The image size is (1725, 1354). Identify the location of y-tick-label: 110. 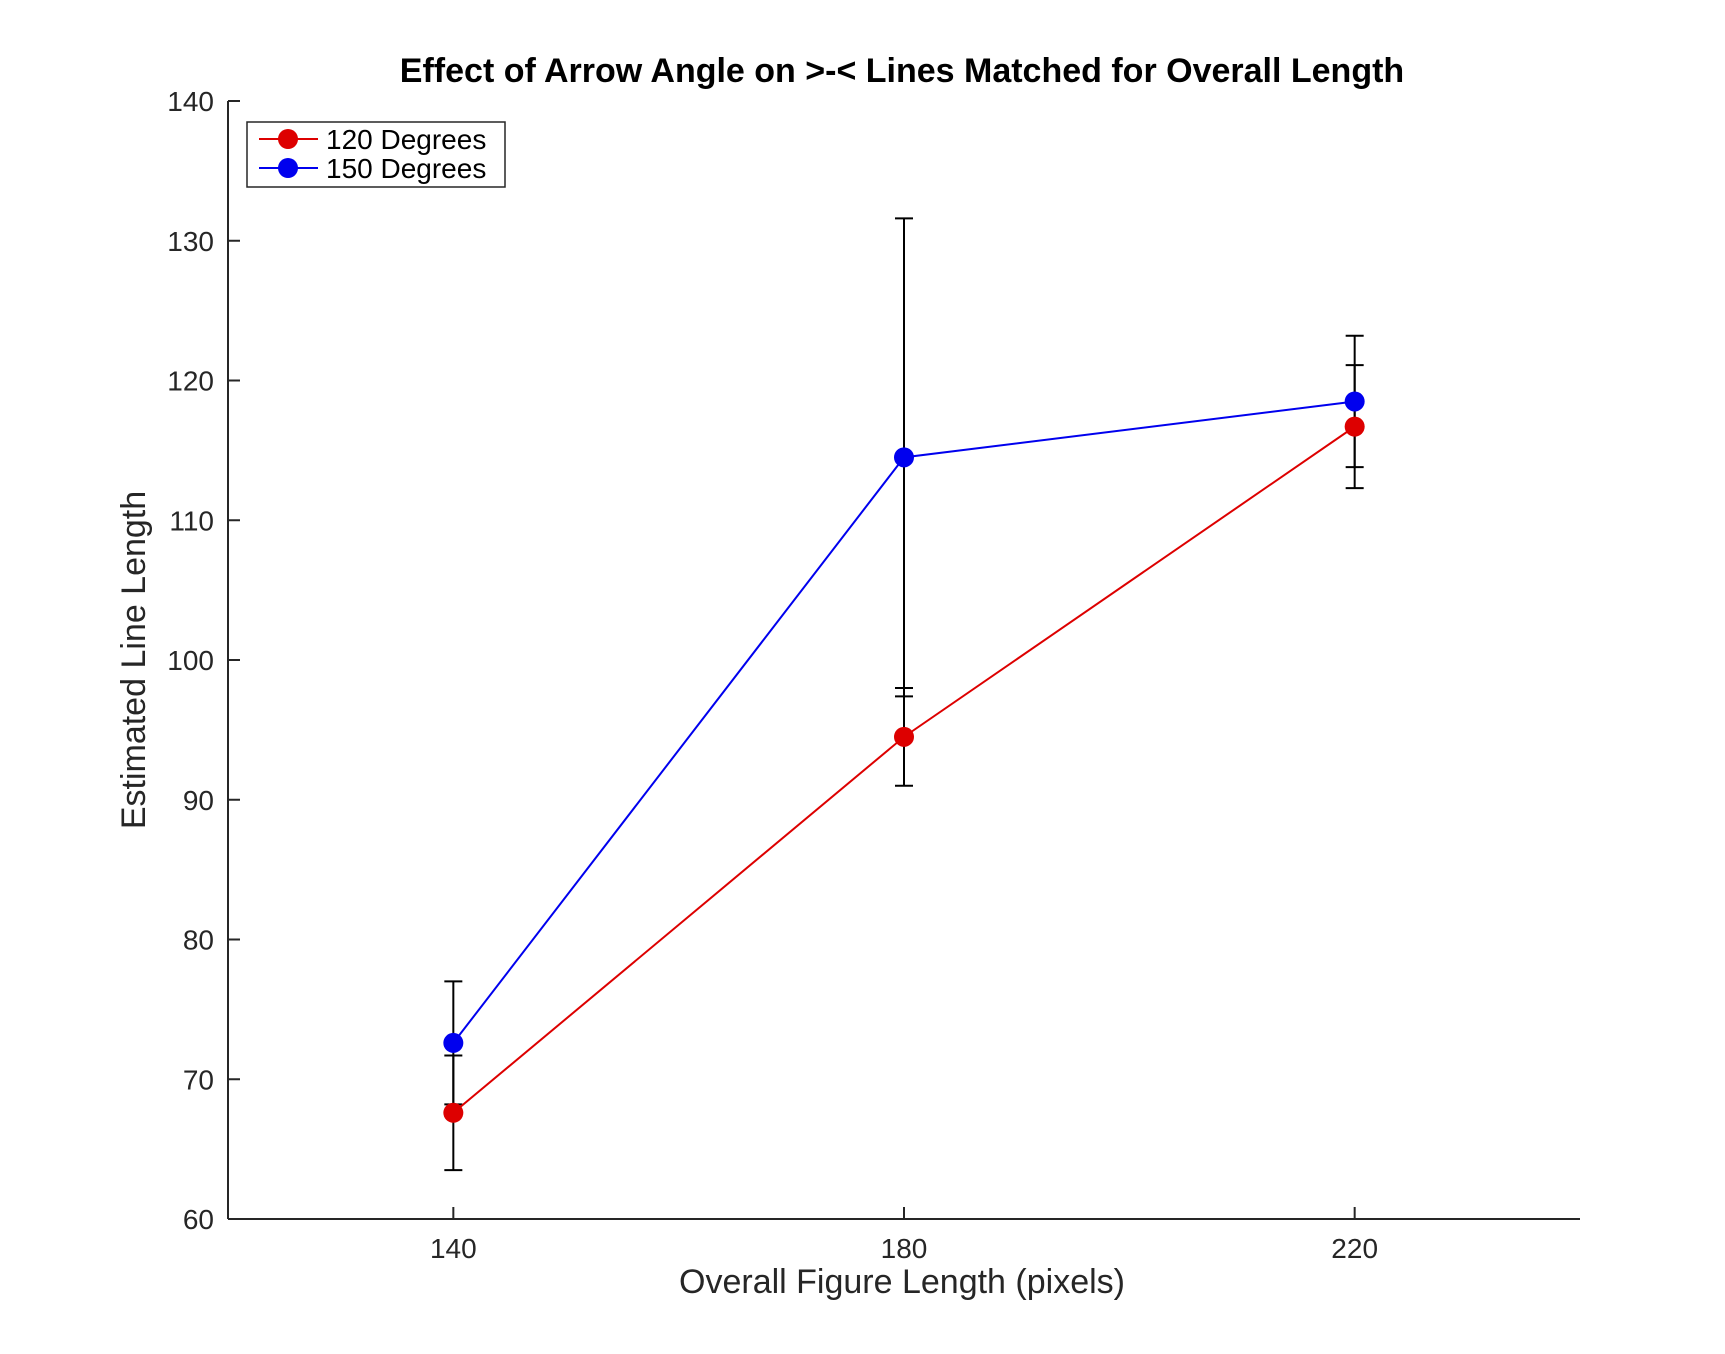
(191, 520).